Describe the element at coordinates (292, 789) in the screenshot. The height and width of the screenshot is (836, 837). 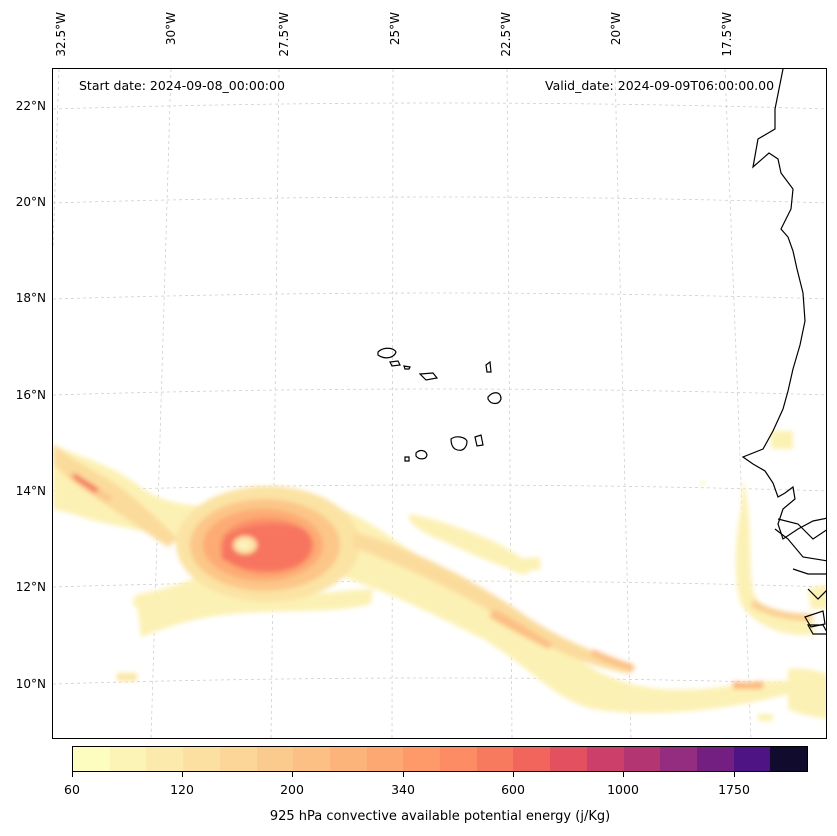
I see `colorbar-tick-200: 200` at that location.